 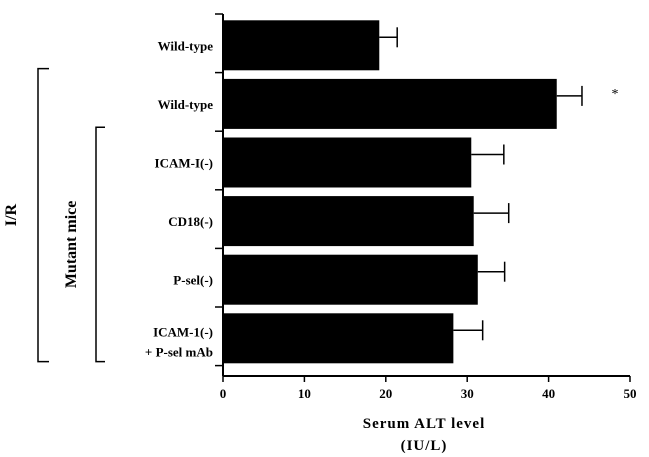 I want to click on x-axis-label-line2: (IU/L), so click(x=424, y=446).